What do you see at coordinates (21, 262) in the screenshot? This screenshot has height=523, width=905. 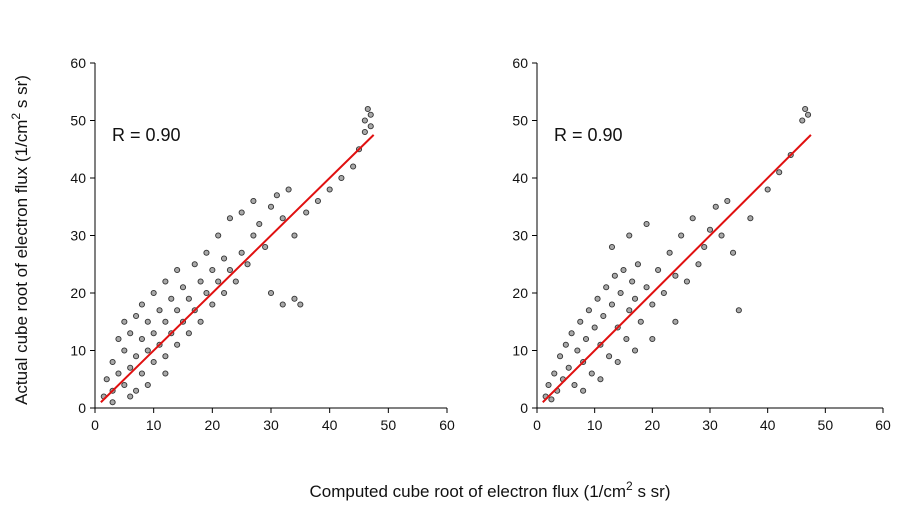 I see `label-part: Actual cube root of electron flux (1/cm` at bounding box center [21, 262].